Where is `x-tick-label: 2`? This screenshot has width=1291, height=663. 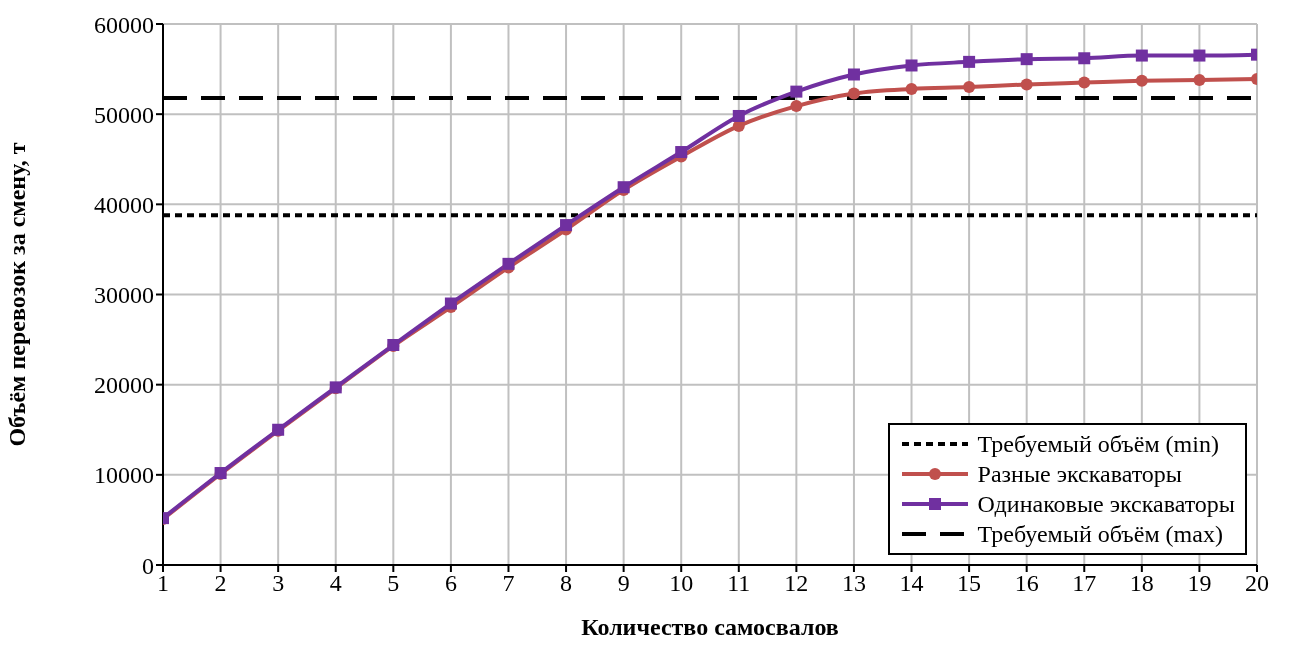
x-tick-label: 2 is located at coordinates (220, 583).